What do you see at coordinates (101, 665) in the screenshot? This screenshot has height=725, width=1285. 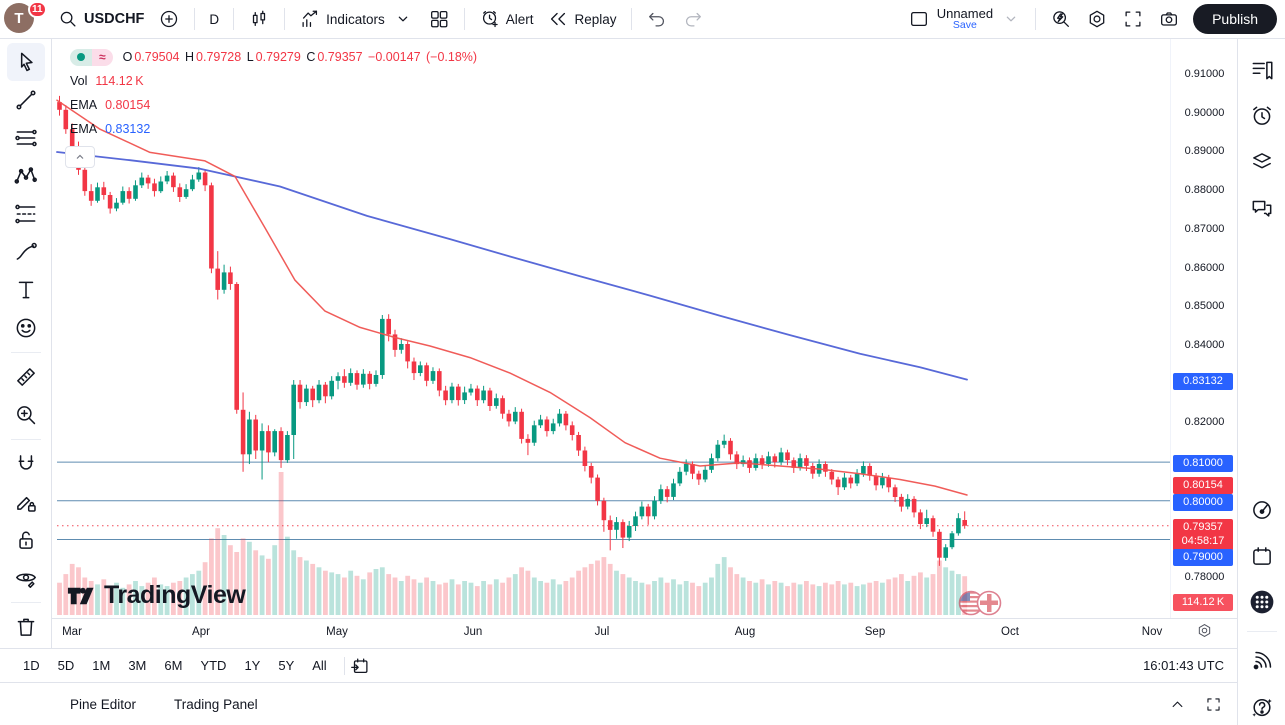 I see `range-1m-button: 1M` at bounding box center [101, 665].